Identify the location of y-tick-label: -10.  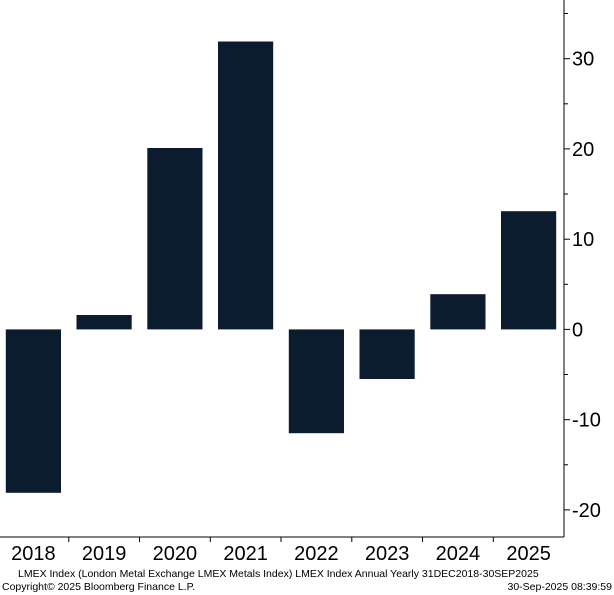
(586, 421).